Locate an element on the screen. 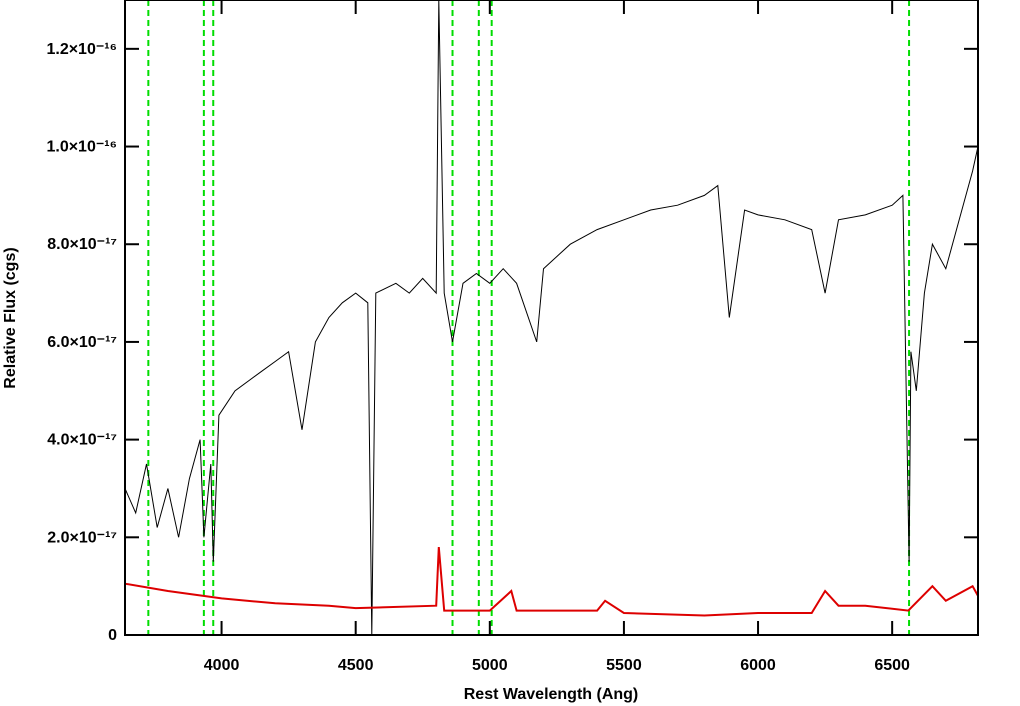 This screenshot has width=1020, height=706. x-tick-label: 6500 is located at coordinates (892, 665).